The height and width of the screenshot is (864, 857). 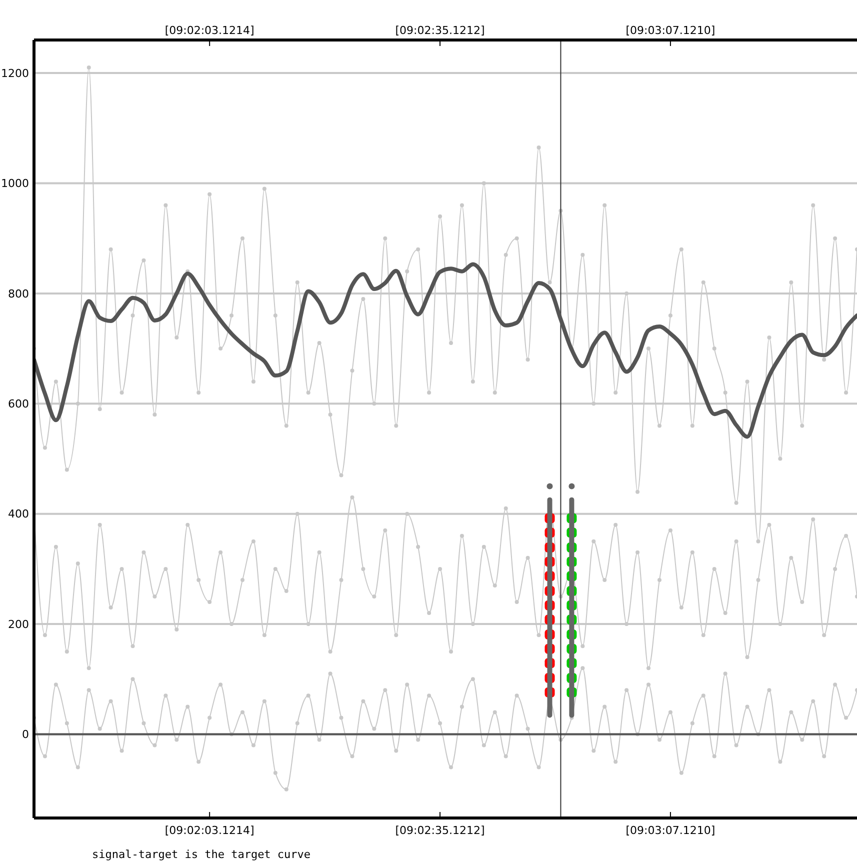 What do you see at coordinates (18, 624) in the screenshot?
I see `y-tick-label: 200` at bounding box center [18, 624].